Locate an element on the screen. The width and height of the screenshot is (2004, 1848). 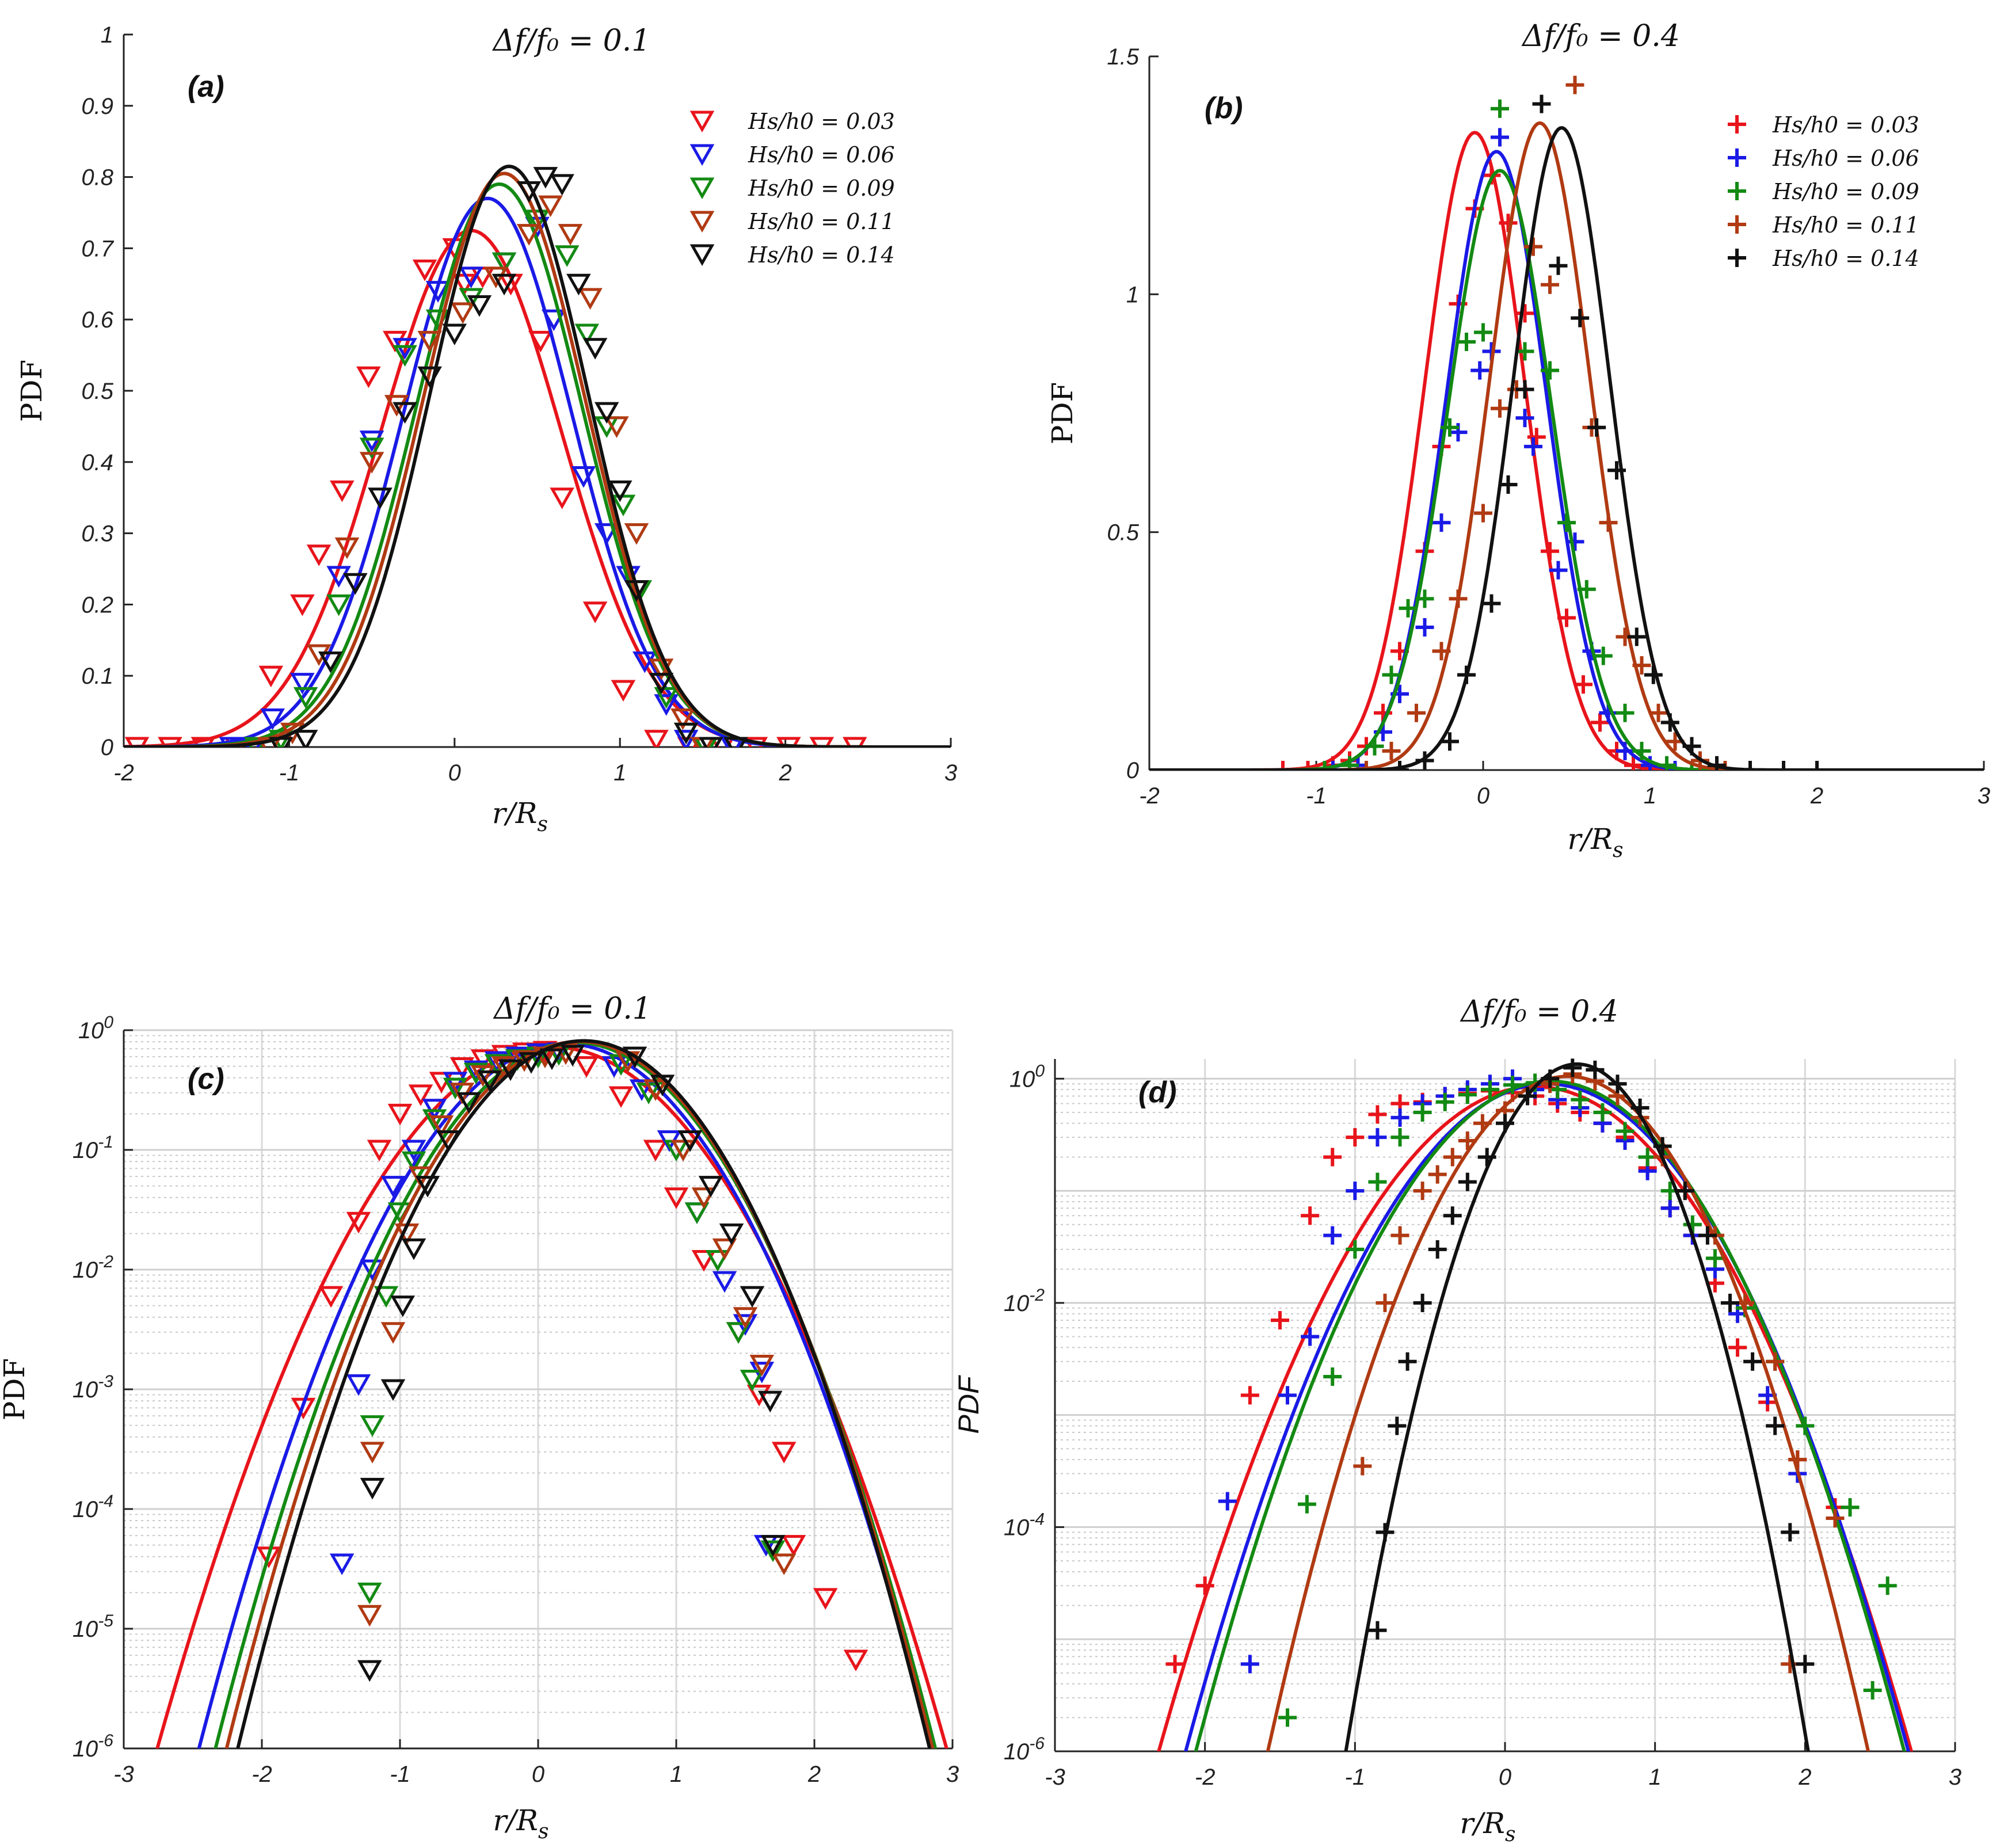
y-tick-label: 0.8 is located at coordinates (97, 177).